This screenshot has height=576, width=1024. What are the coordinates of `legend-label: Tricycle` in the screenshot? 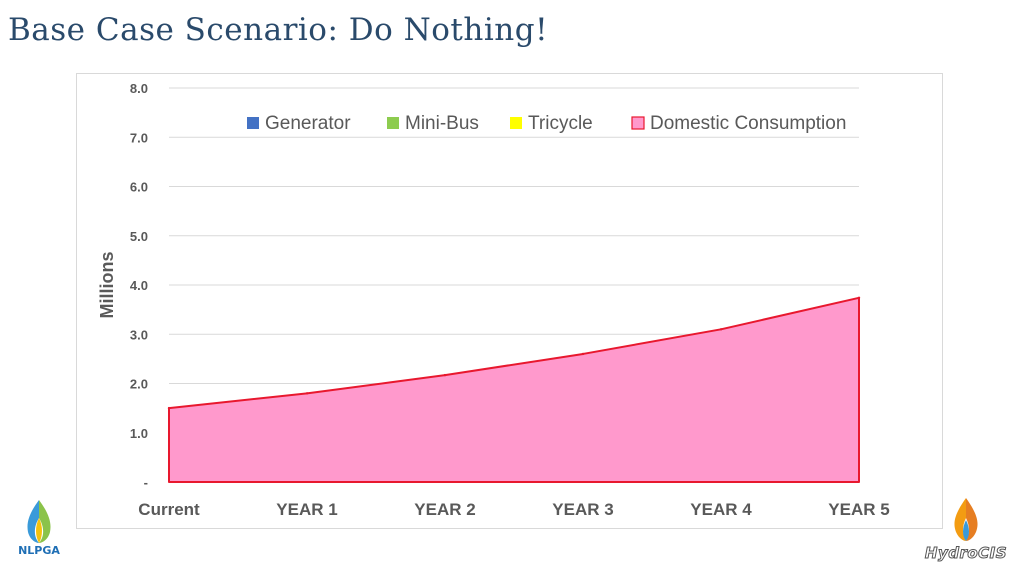 It's located at (560, 123).